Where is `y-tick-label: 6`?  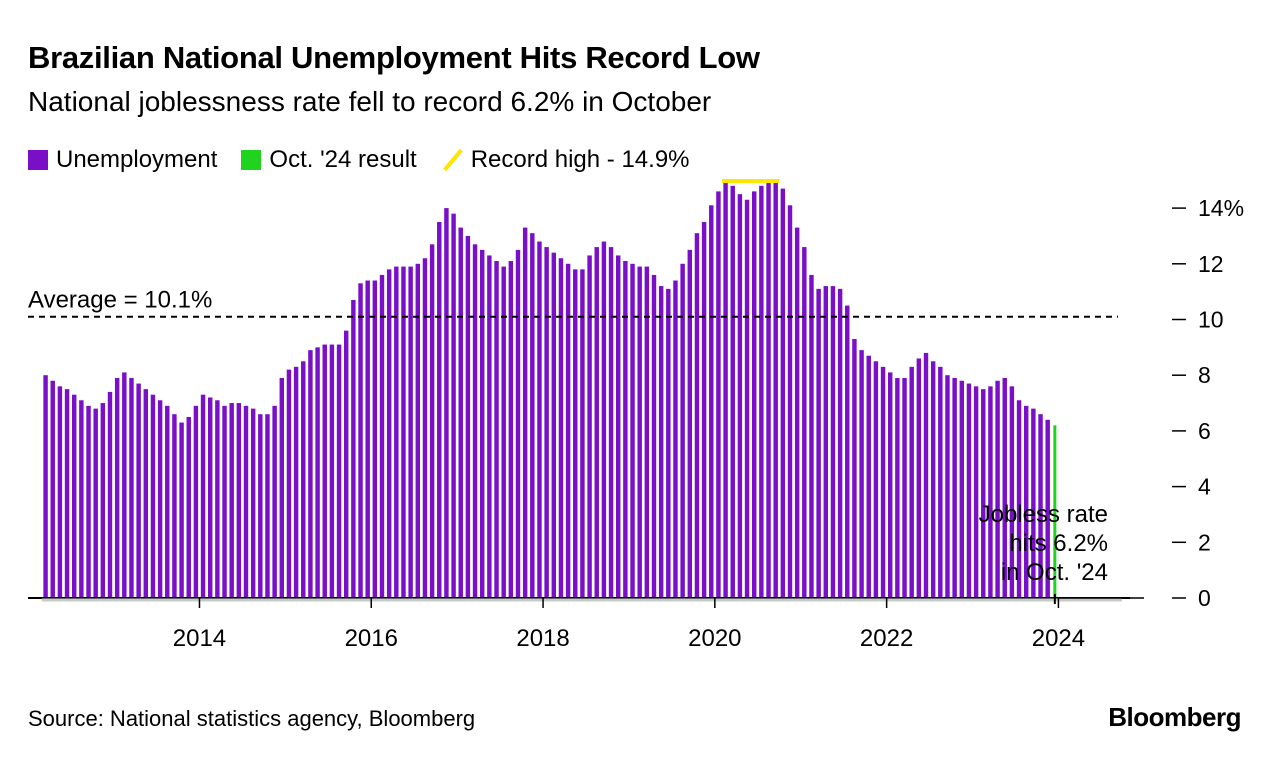 y-tick-label: 6 is located at coordinates (1204, 431).